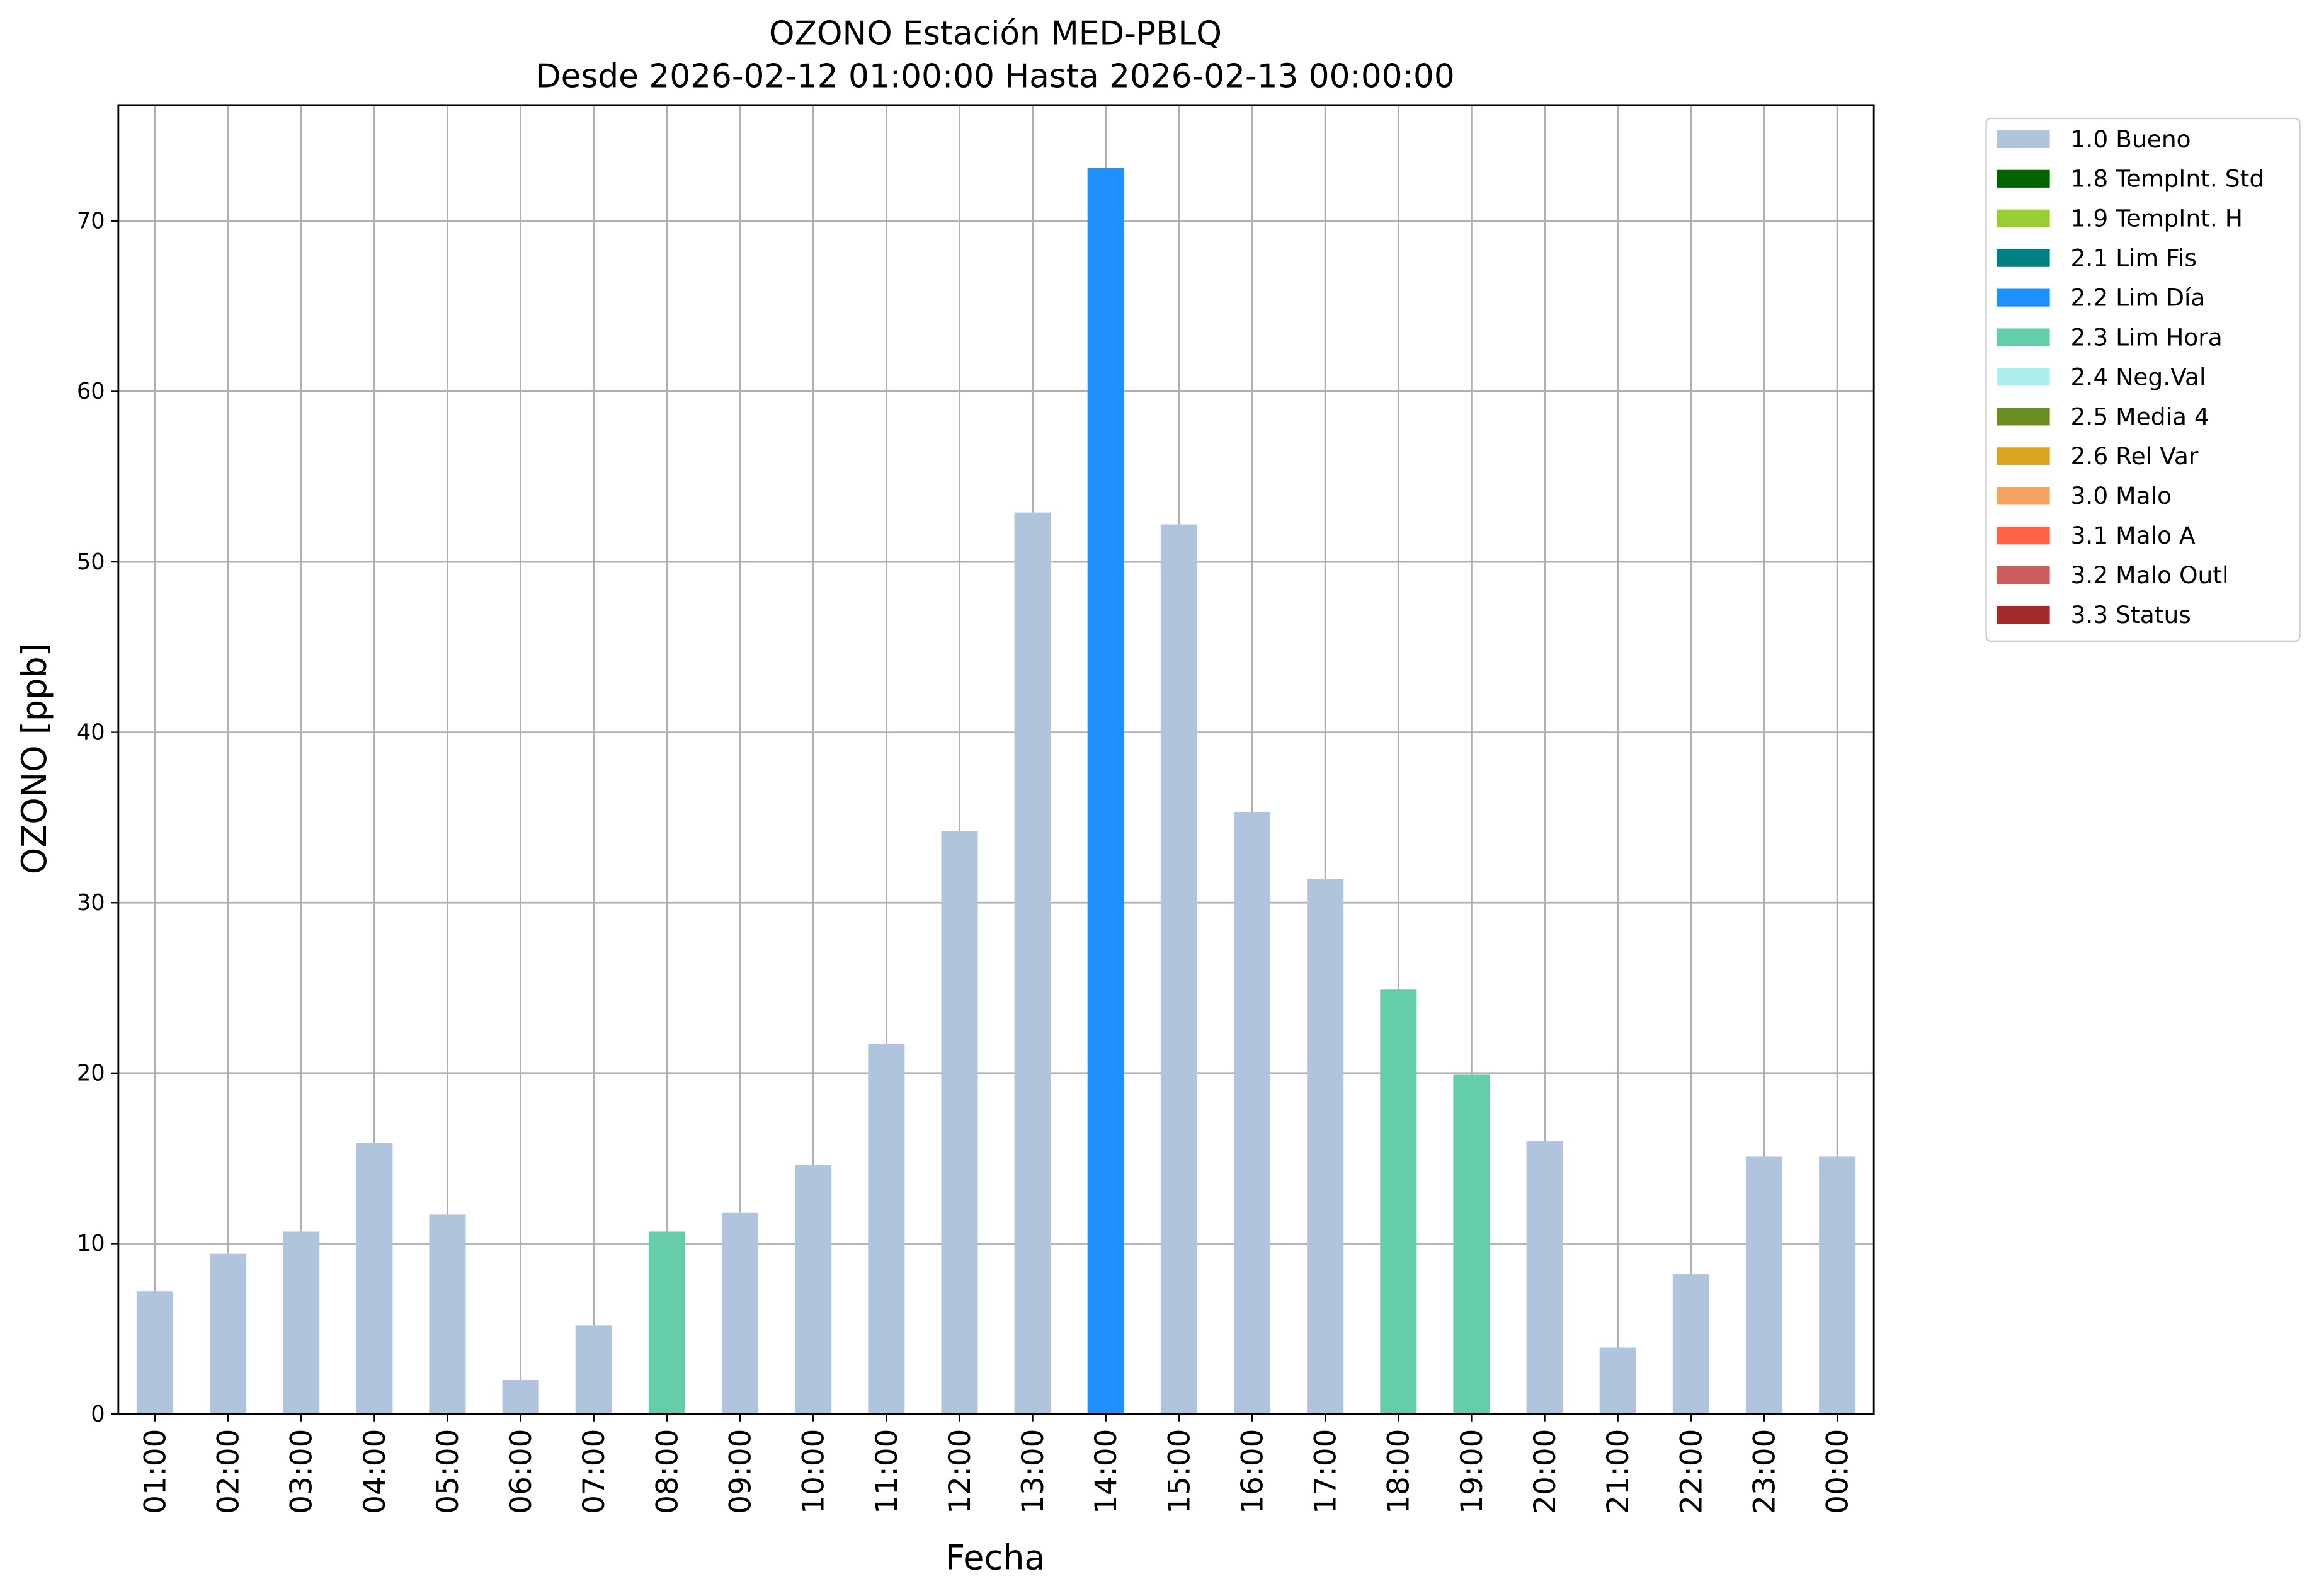  Describe the element at coordinates (91, 1073) in the screenshot. I see `y-tick-label: 20` at that location.